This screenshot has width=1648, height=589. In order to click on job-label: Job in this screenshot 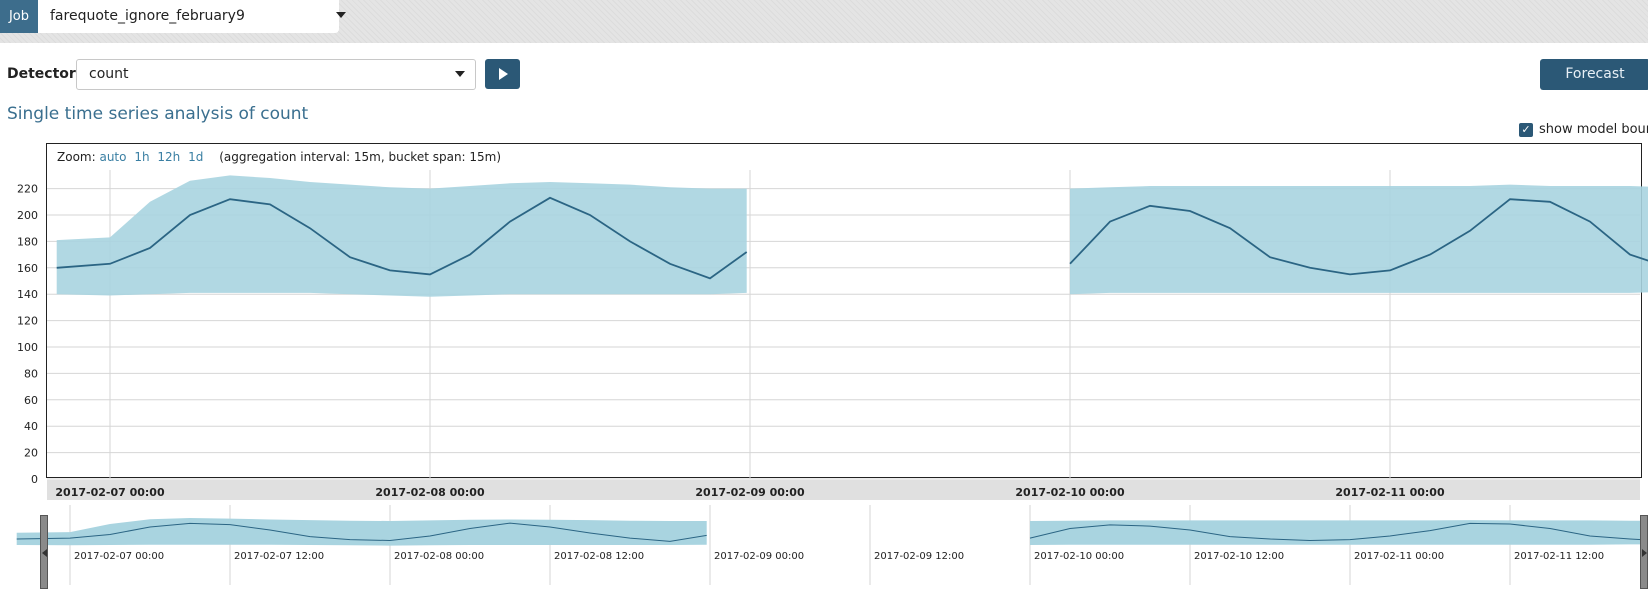, I will do `click(19, 16)`.